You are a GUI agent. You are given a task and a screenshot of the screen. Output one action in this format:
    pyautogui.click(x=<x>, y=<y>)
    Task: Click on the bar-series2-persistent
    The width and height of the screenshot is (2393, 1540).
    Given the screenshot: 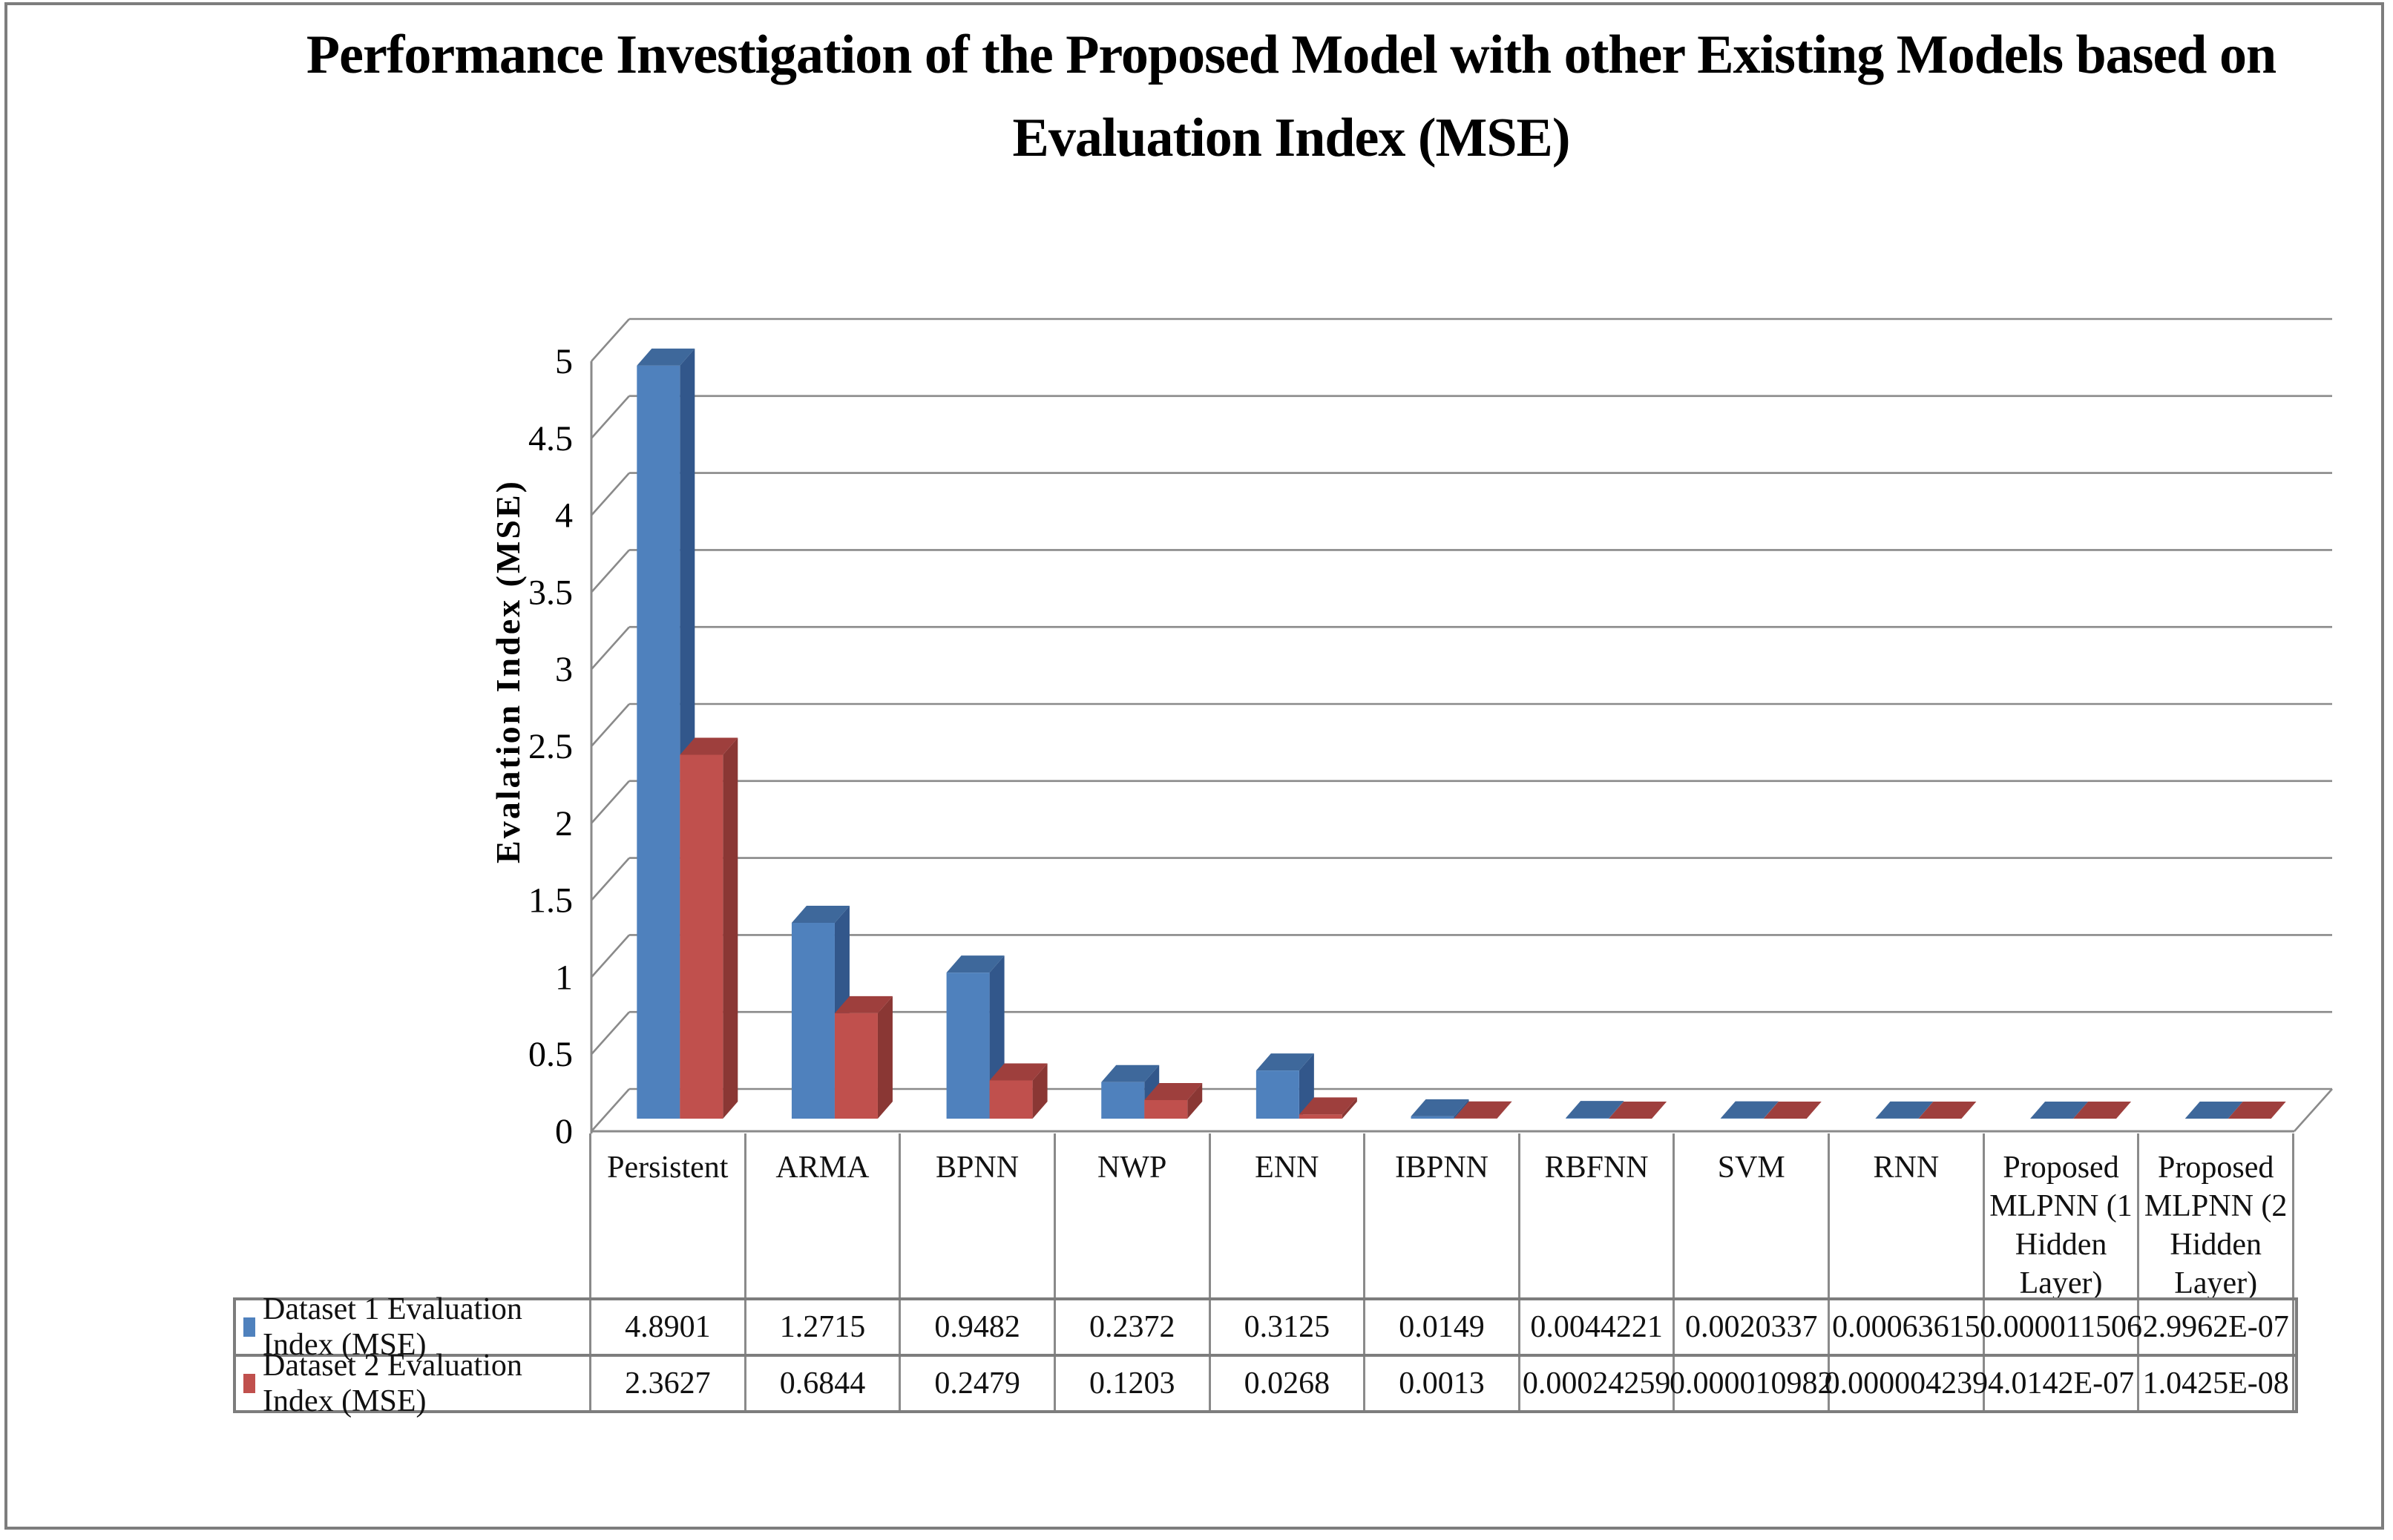 What is the action you would take?
    pyautogui.click(x=709, y=928)
    